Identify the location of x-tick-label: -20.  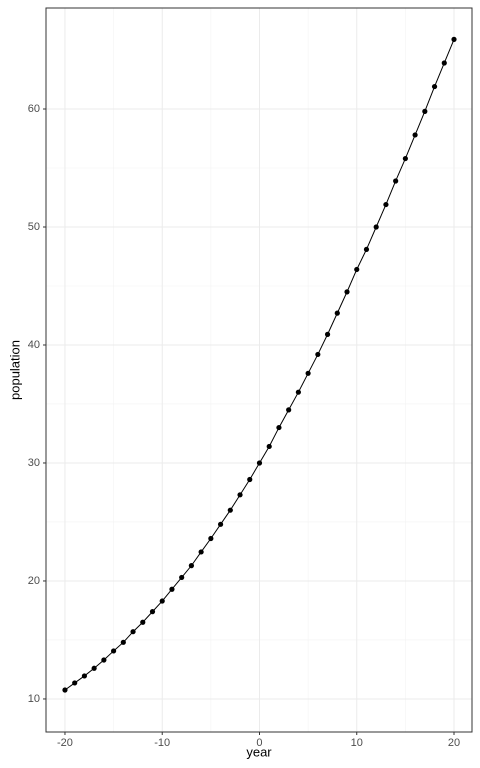
(65, 743).